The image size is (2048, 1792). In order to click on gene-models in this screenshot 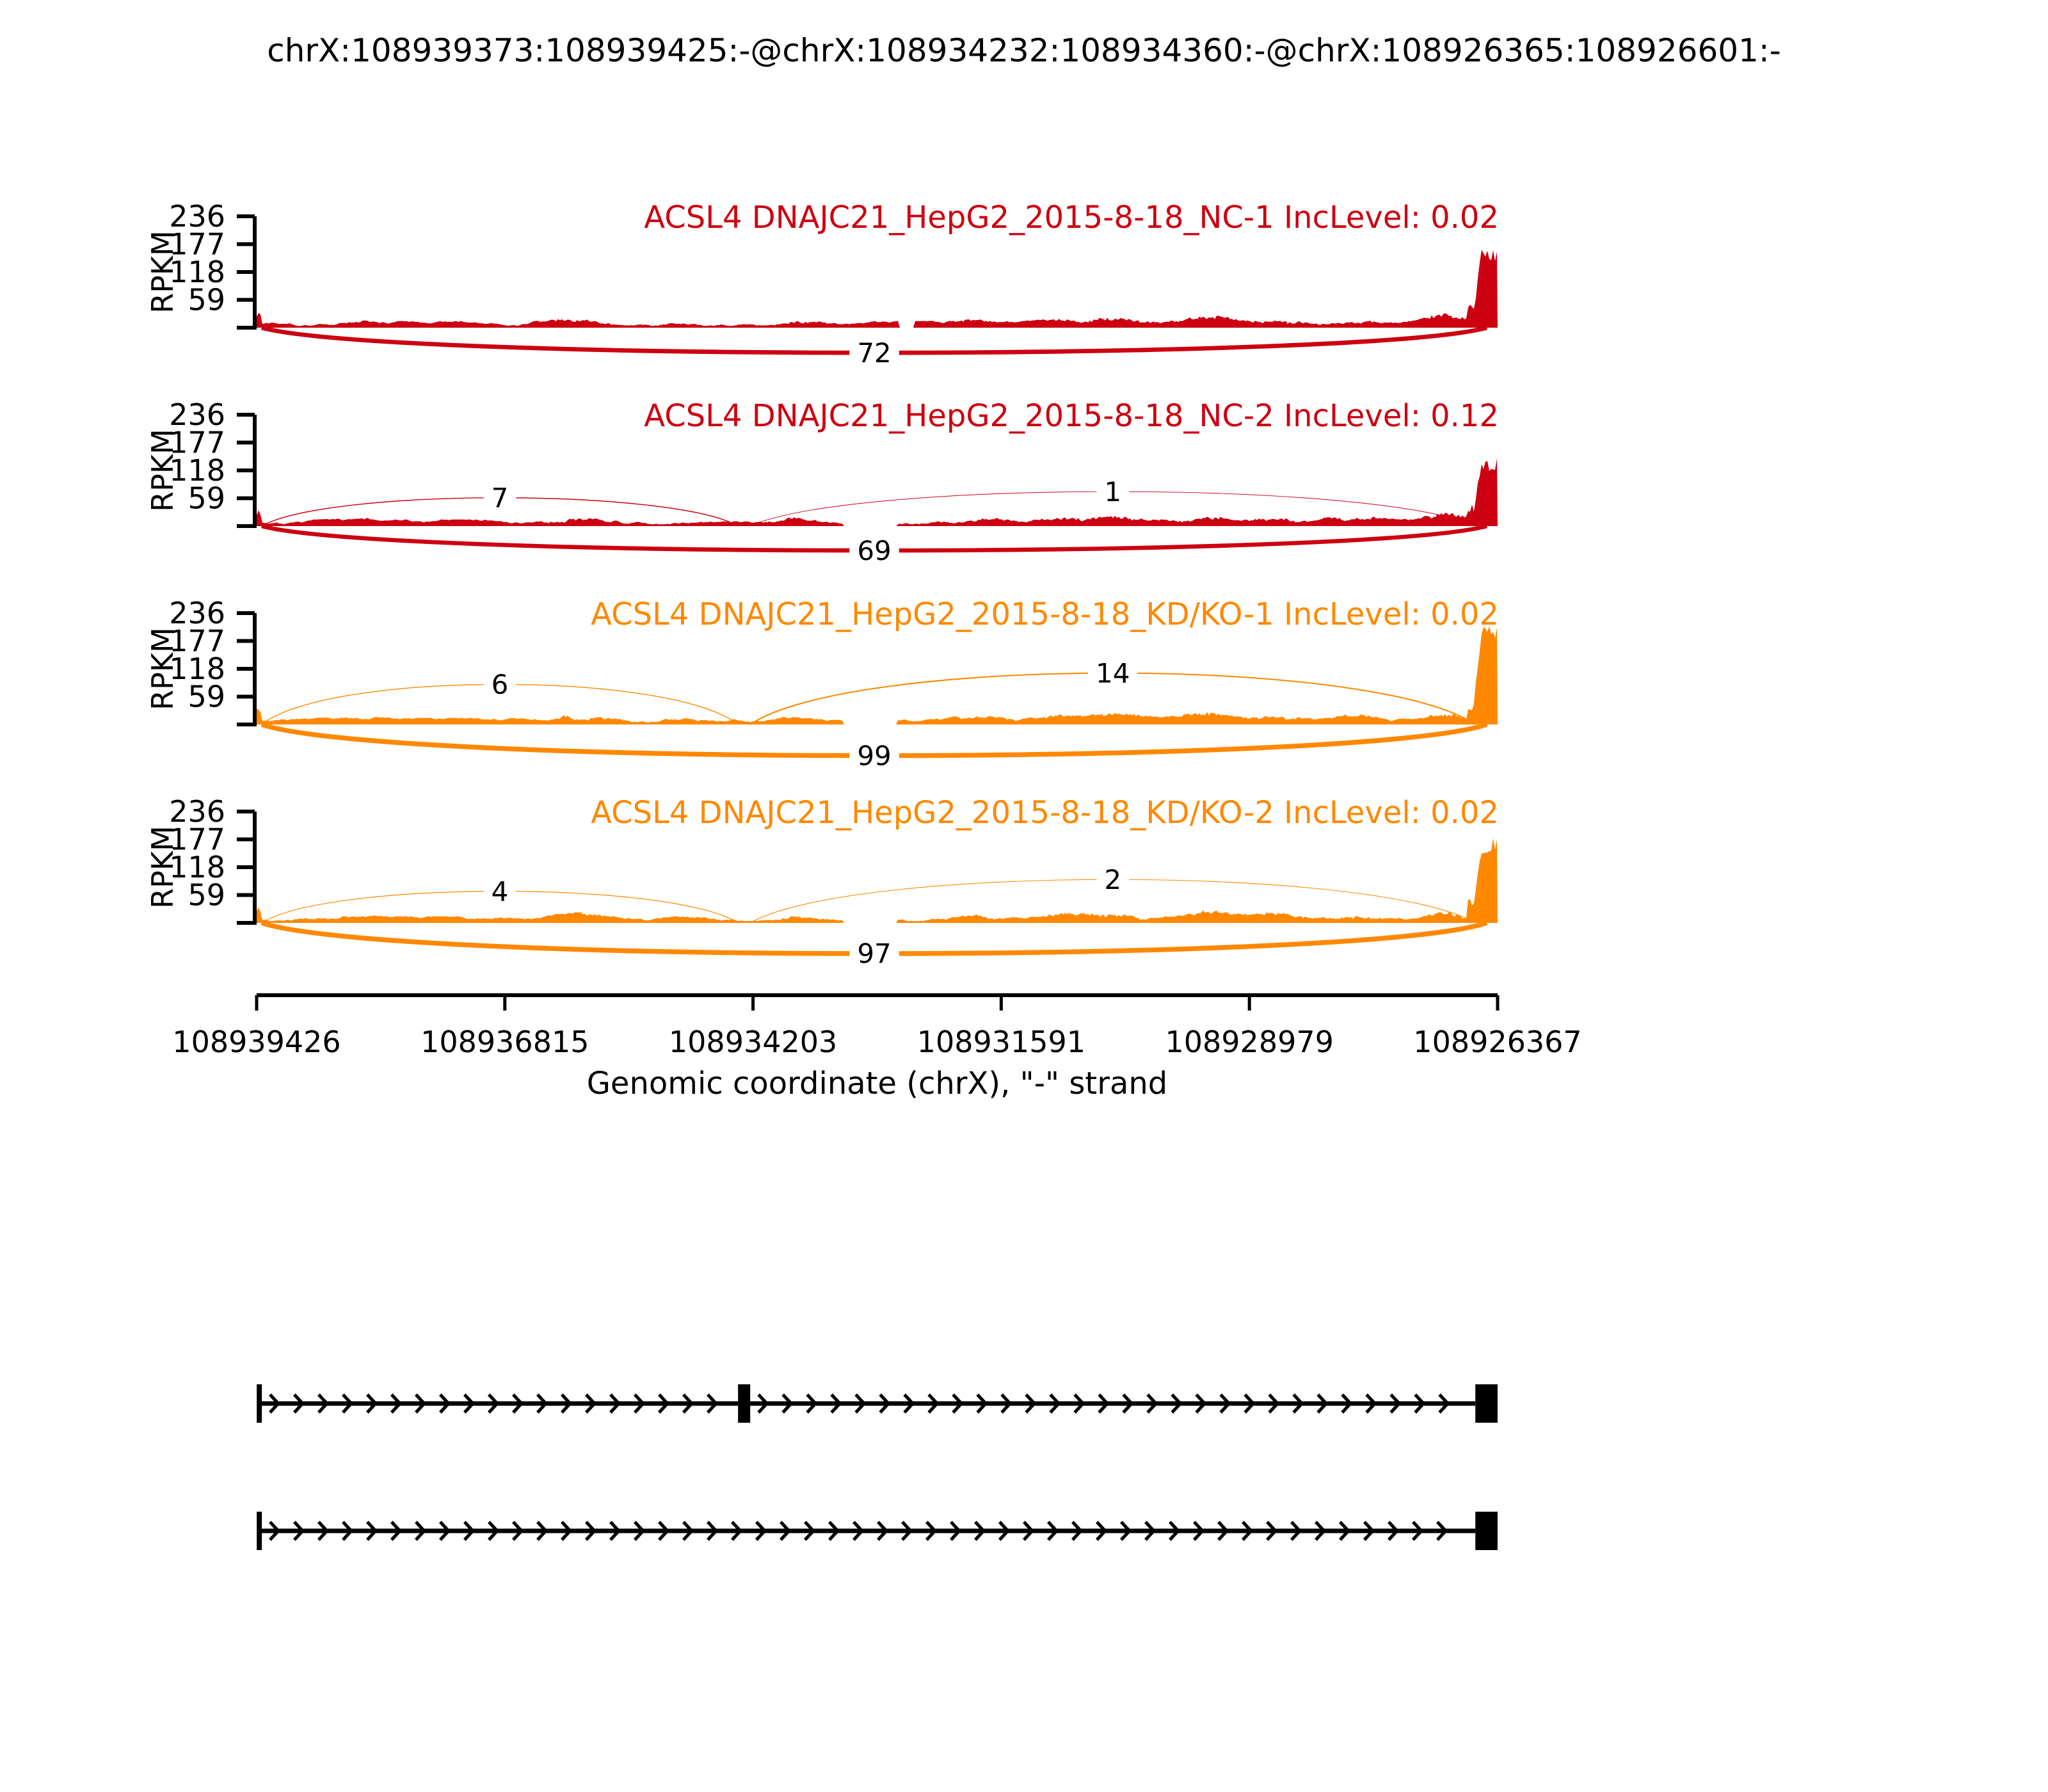, I will do `click(877, 1467)`.